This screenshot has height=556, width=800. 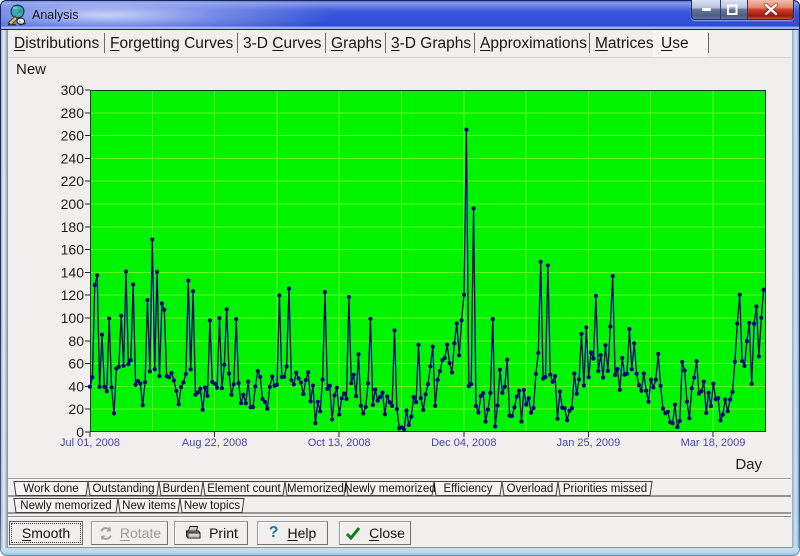 What do you see at coordinates (463, 443) in the screenshot?
I see `svg-text: Dec 04, 2008` at bounding box center [463, 443].